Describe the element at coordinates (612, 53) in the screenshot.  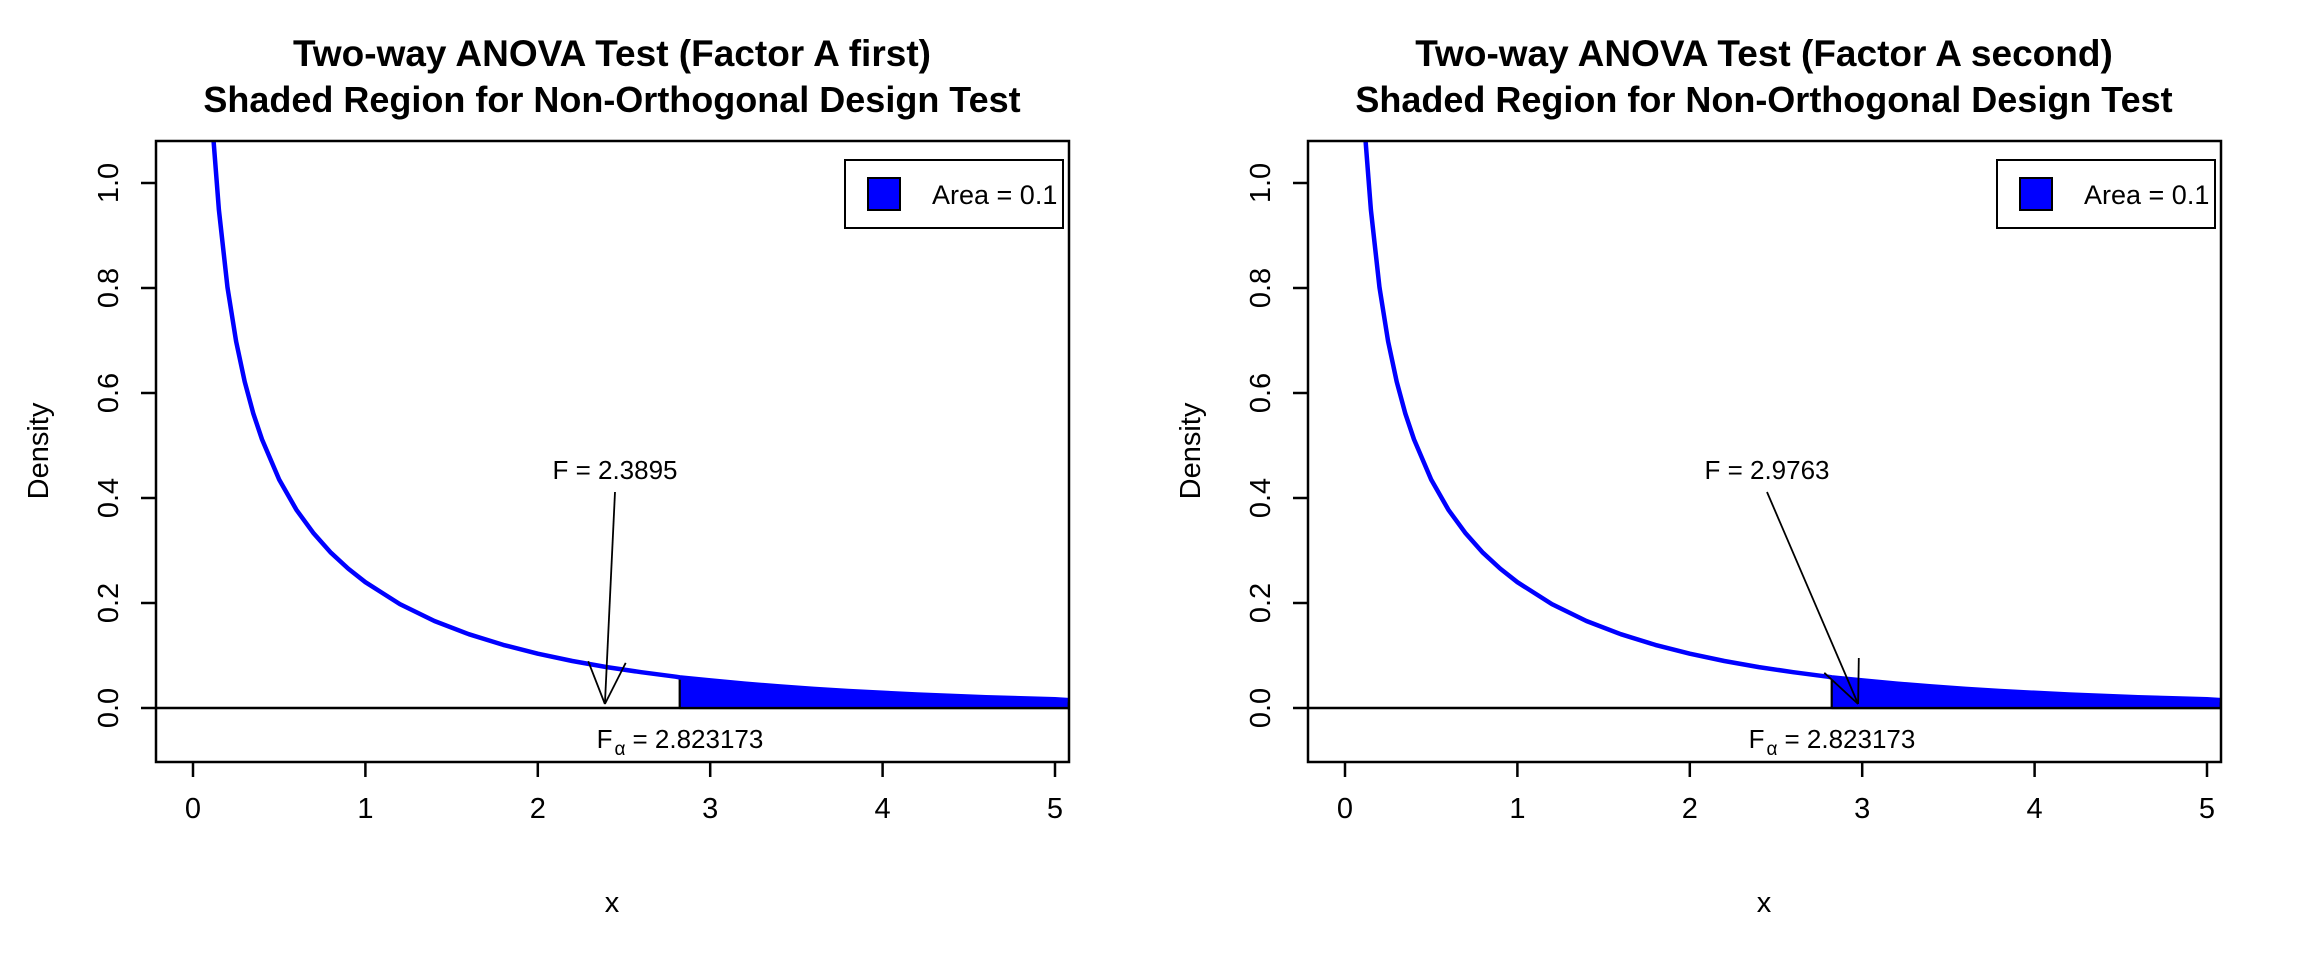
I see `plot-title: Two-way ANOVA Test (Factor A first)` at that location.